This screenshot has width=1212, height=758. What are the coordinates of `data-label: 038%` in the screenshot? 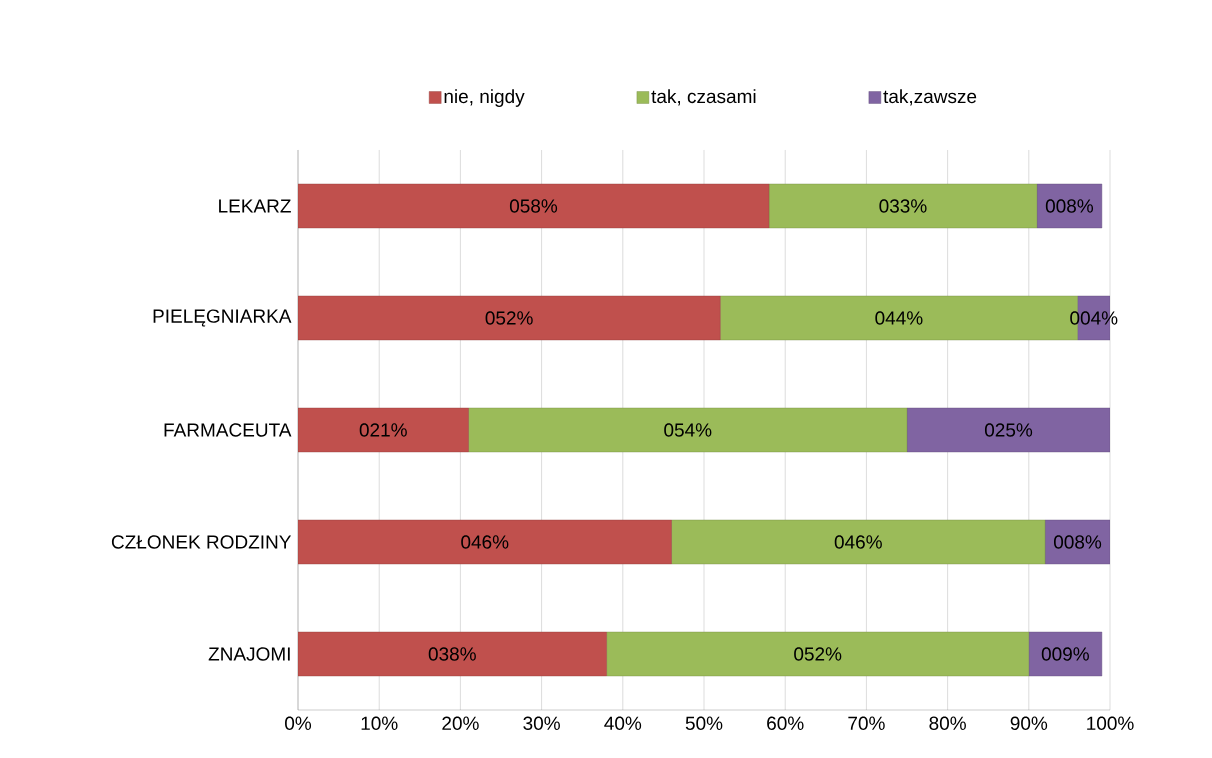 It's located at (452, 654).